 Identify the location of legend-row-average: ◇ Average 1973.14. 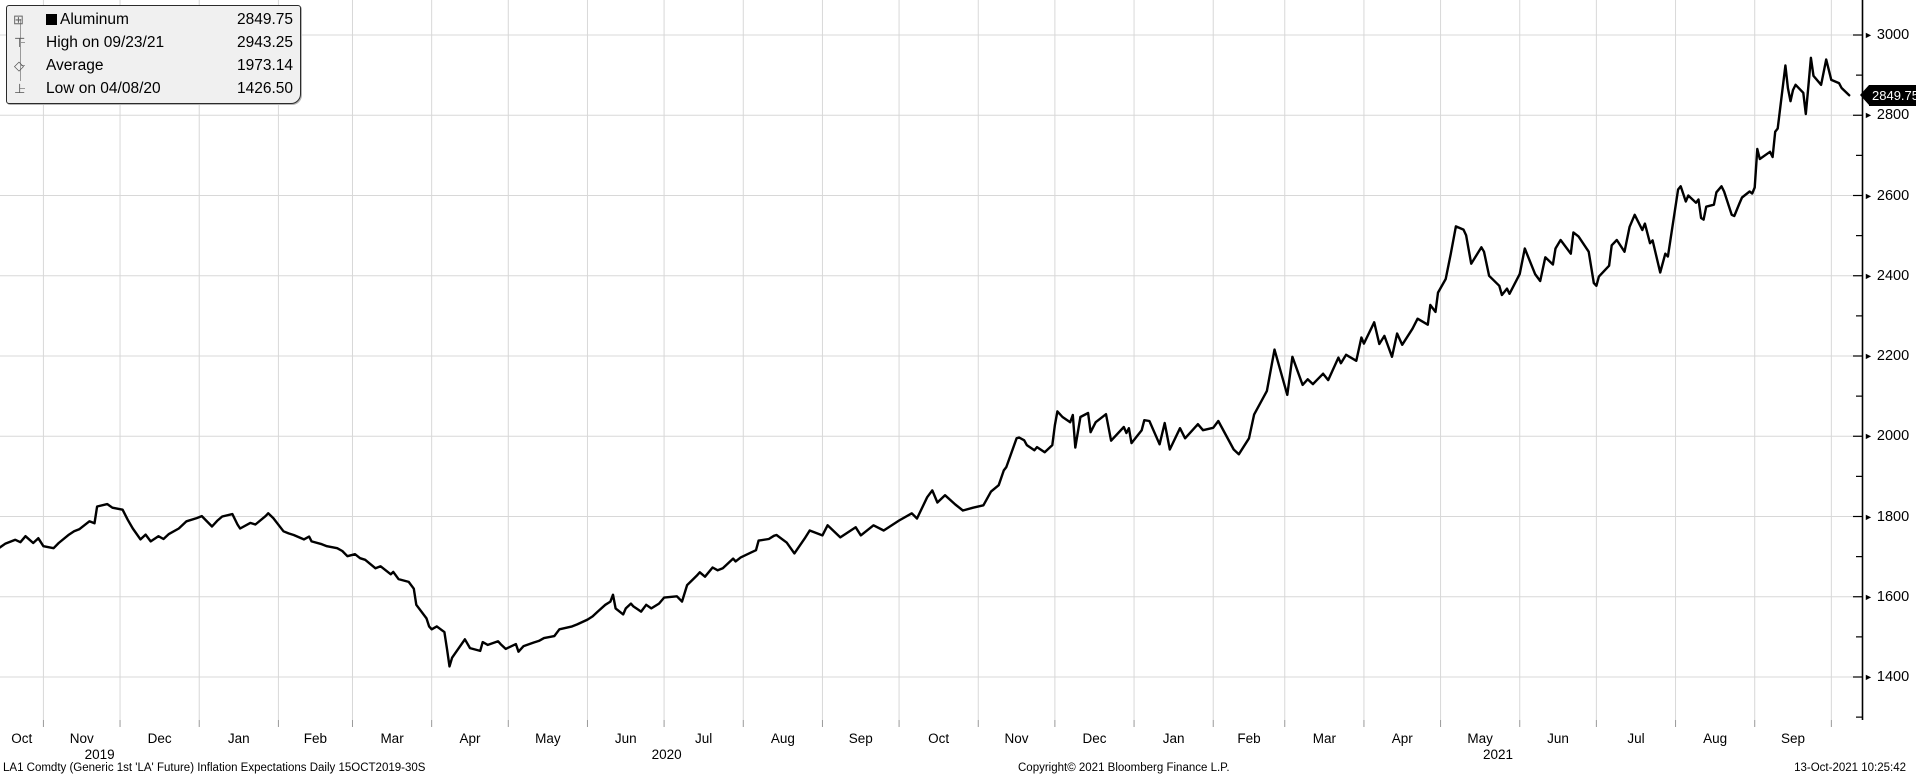
(153, 65).